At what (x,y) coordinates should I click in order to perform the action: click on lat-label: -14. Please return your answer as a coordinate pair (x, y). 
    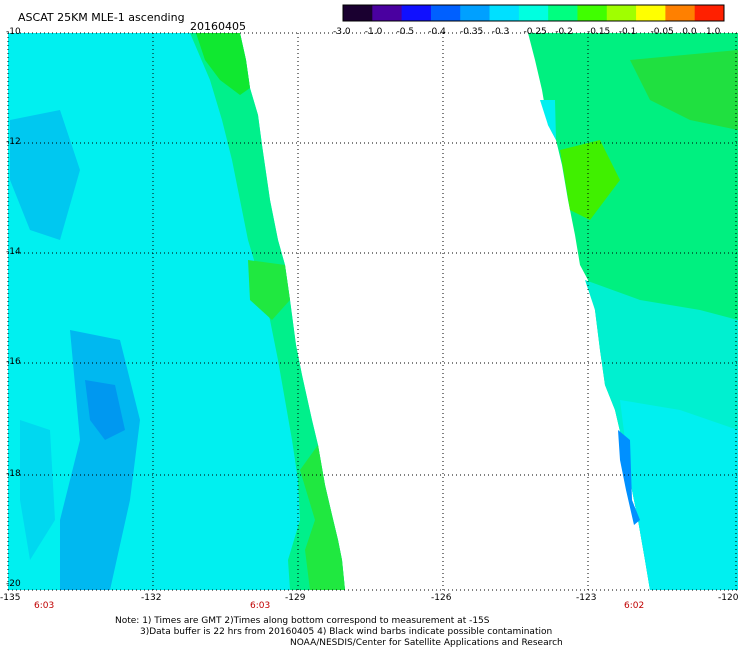
    Looking at the image, I should click on (13, 252).